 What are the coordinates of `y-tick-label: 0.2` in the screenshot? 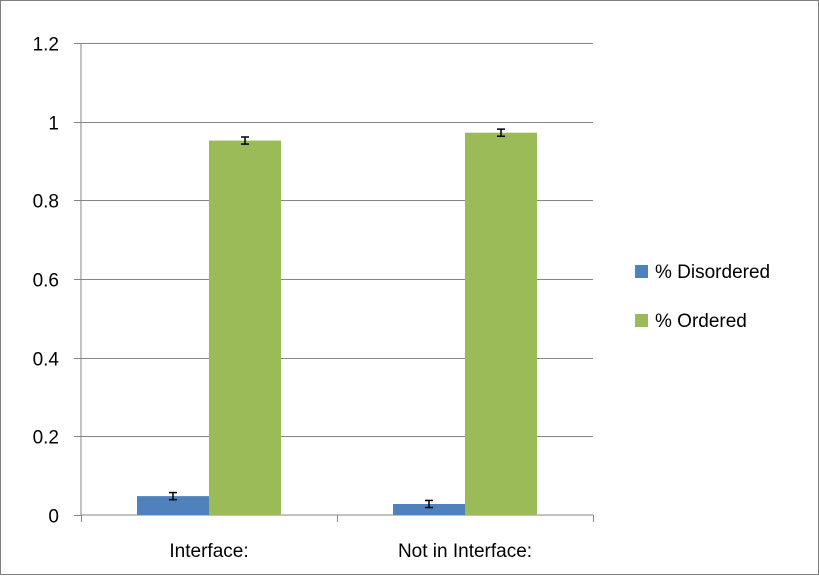 It's located at (46, 438).